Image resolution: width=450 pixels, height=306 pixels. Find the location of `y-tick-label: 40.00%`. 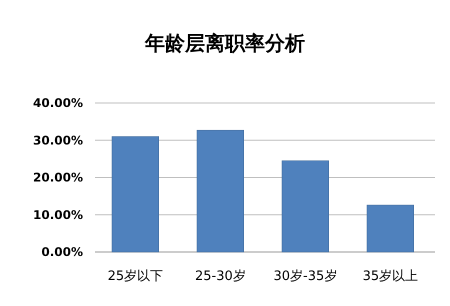

y-tick-label: 40.00% is located at coordinates (58, 103).